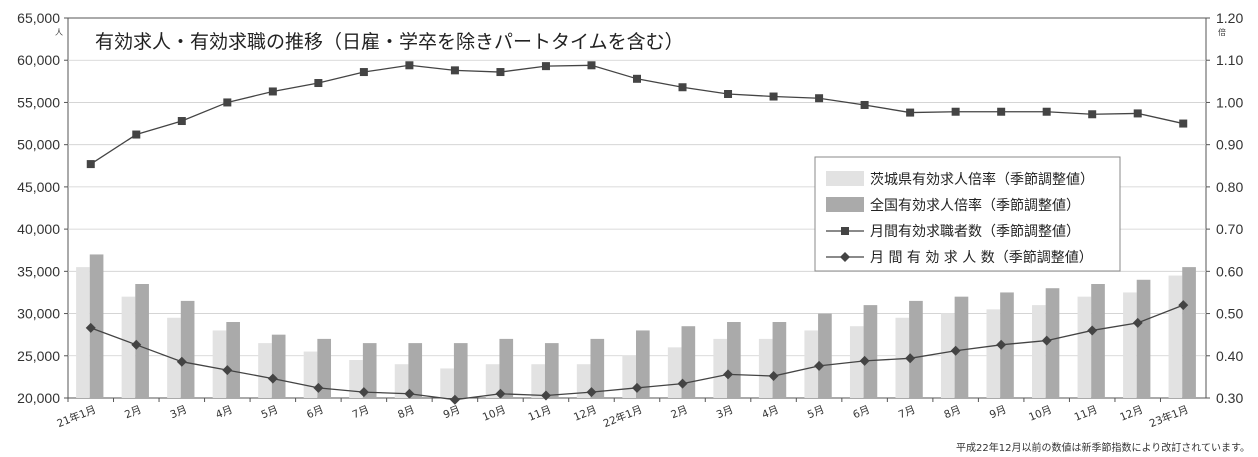  Describe the element at coordinates (1229, 271) in the screenshot. I see `right-tick-label: 0.60` at that location.